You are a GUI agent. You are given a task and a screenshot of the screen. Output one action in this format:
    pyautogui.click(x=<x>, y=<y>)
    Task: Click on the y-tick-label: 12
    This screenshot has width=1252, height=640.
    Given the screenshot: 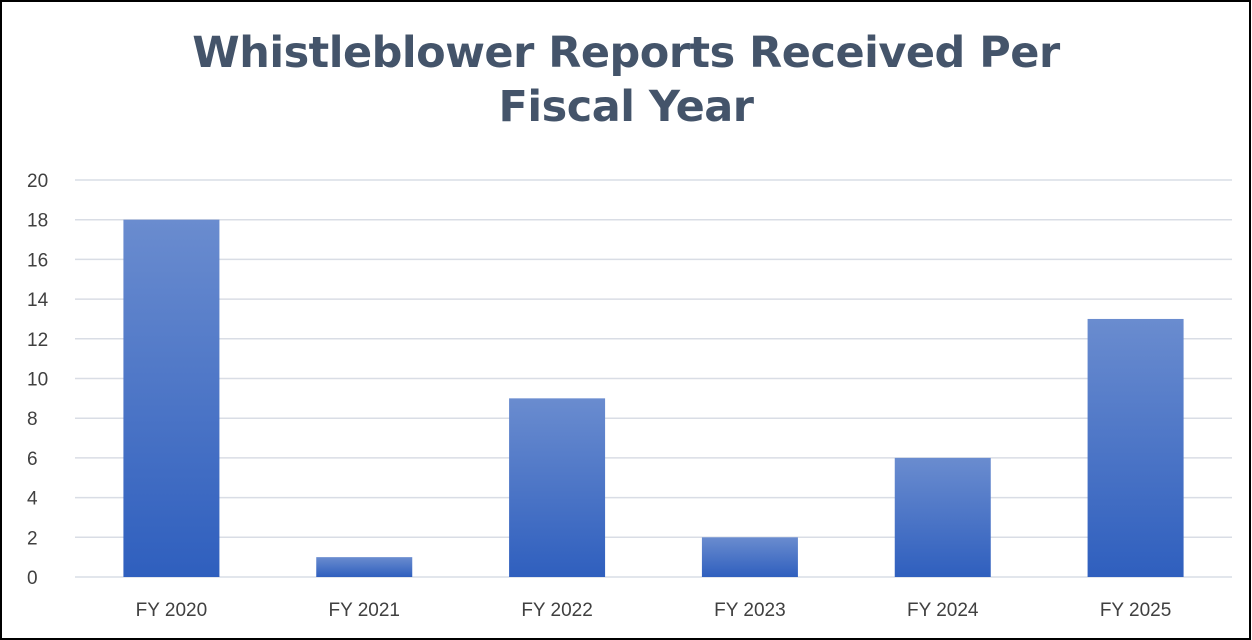 What is the action you would take?
    pyautogui.click(x=37, y=340)
    